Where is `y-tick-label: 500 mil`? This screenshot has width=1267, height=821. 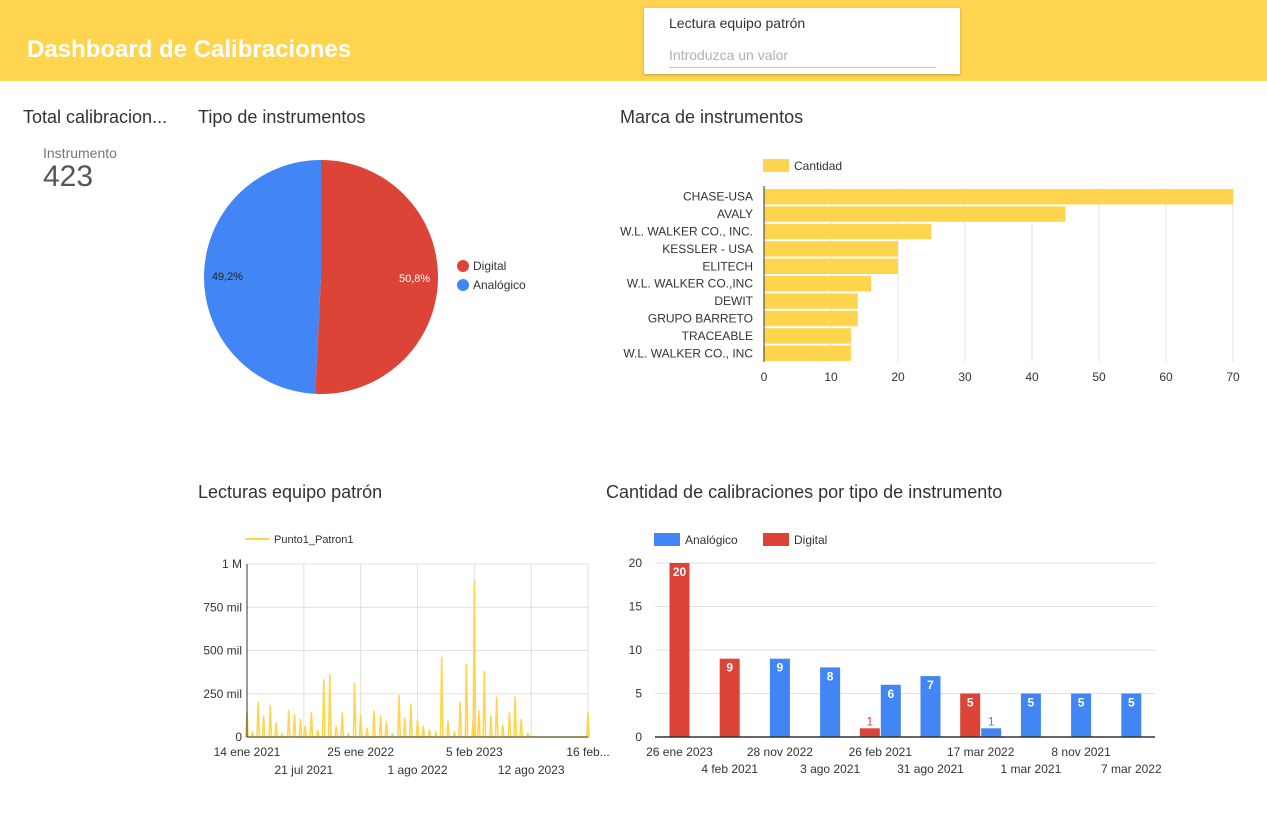 y-tick-label: 500 mil is located at coordinates (222, 651).